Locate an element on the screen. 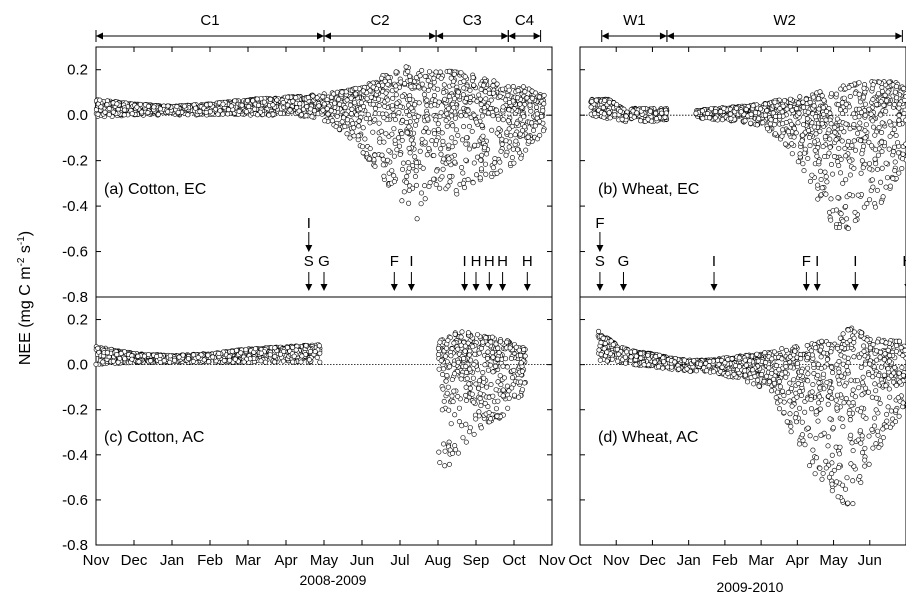 Image resolution: width=906 pixels, height=593 pixels. nee-point-d is located at coordinates (818, 421).